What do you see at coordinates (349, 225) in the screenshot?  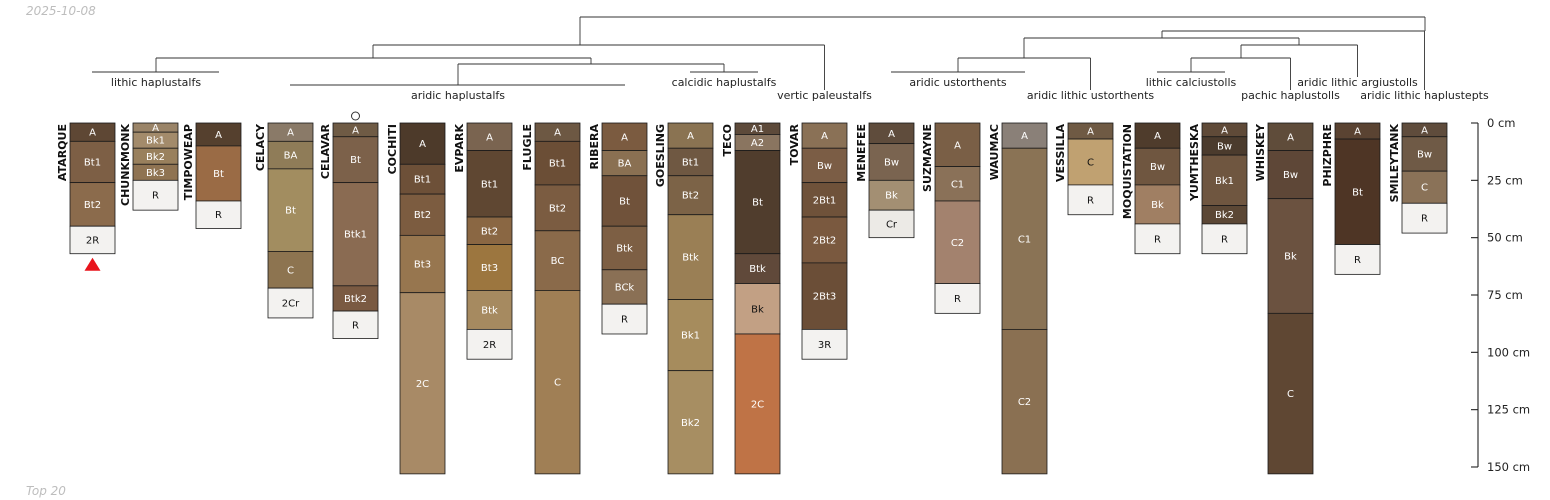 I see `soil-profile-celavar: CELAVAR A Bt Btk1 Btk2 R` at bounding box center [349, 225].